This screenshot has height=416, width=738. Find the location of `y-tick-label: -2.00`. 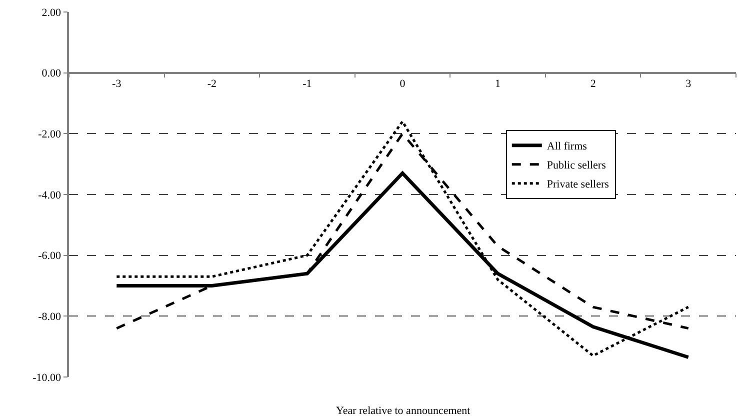

y-tick-label: -2.00 is located at coordinates (50, 134).